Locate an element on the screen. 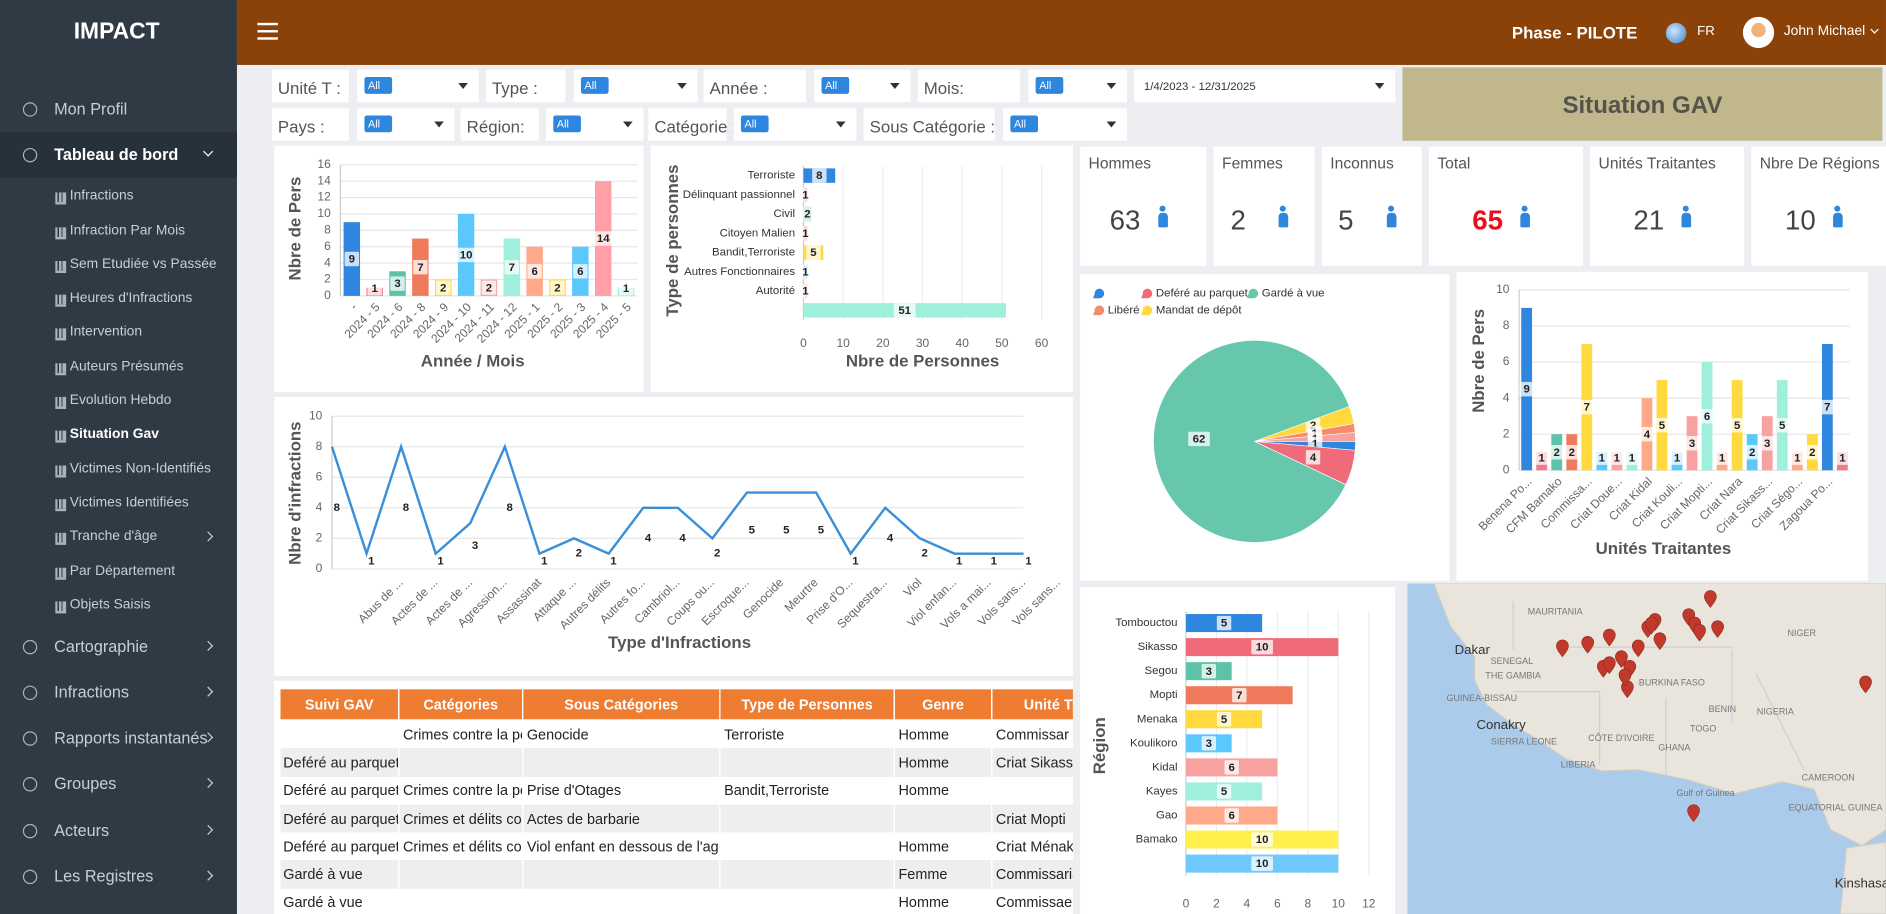 This screenshot has width=1886, height=914. language: FR is located at coordinates (1706, 31).